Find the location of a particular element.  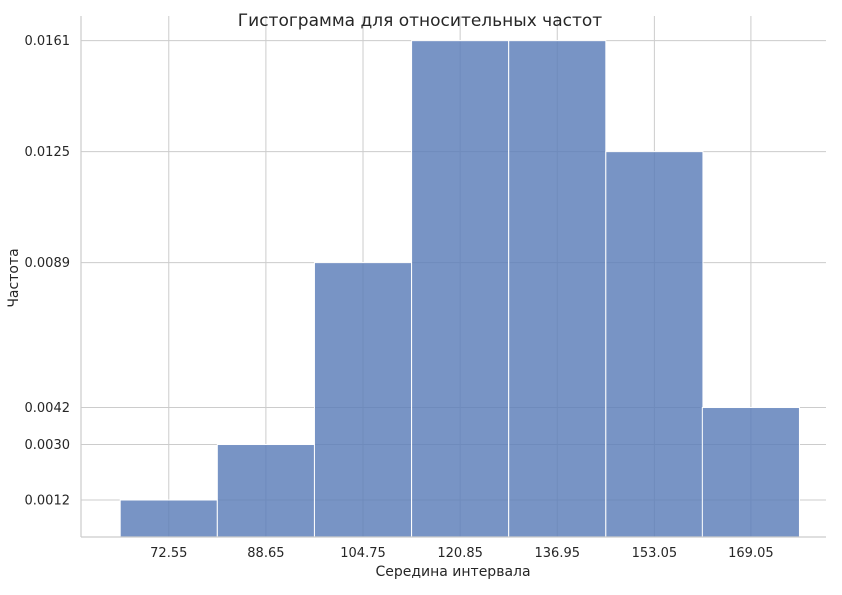

y-tick-label: 0.0125 is located at coordinates (48, 152).